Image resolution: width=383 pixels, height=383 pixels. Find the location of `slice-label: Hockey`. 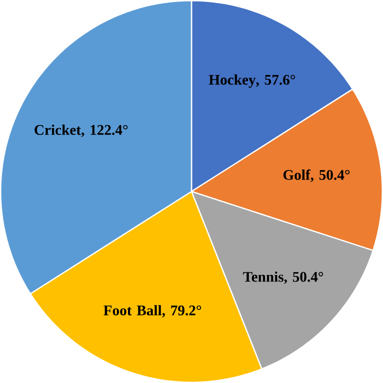

slice-label: Hockey is located at coordinates (232, 81).